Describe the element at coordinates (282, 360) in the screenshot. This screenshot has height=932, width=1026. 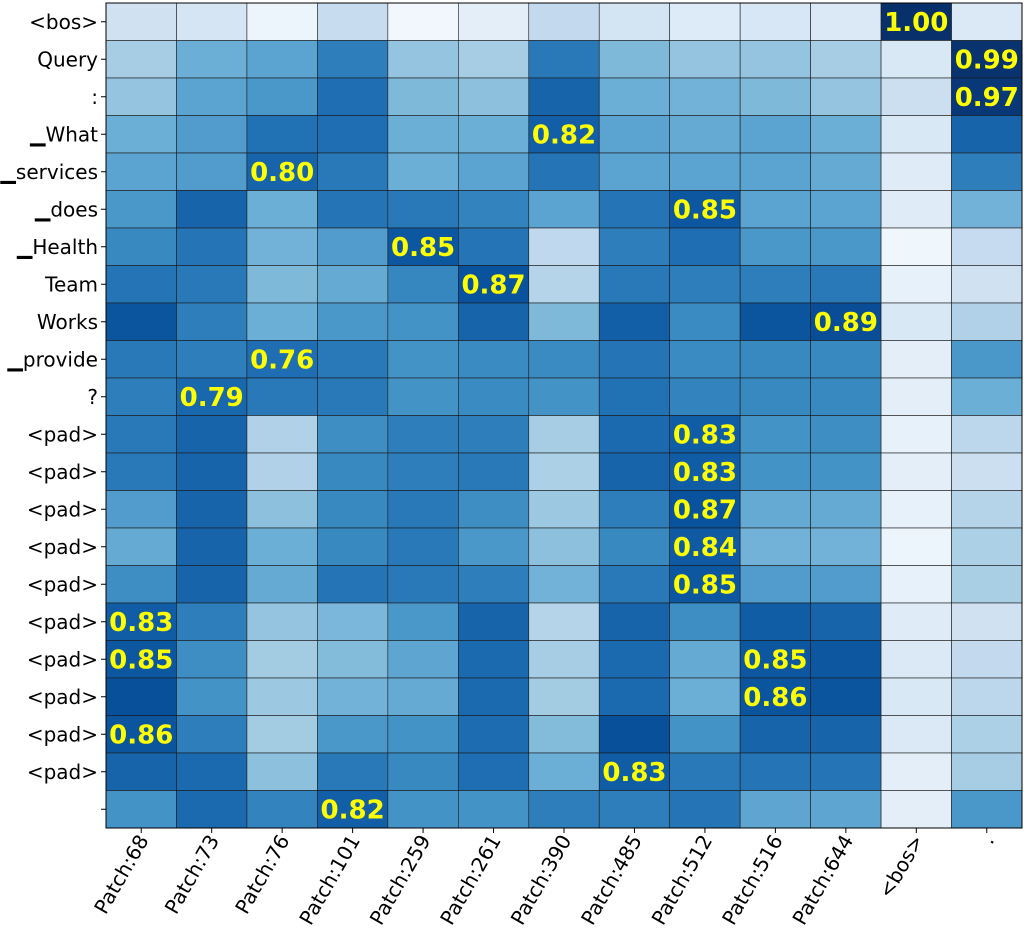
I see `cell-value-label: 0.76` at that location.